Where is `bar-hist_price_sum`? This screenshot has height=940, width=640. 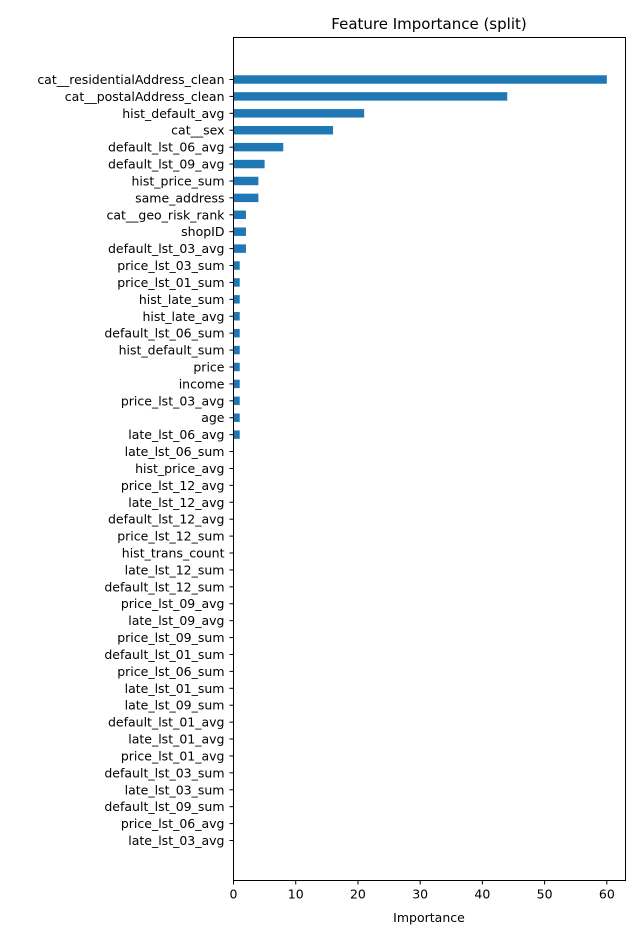 bar-hist_price_sum is located at coordinates (246, 181).